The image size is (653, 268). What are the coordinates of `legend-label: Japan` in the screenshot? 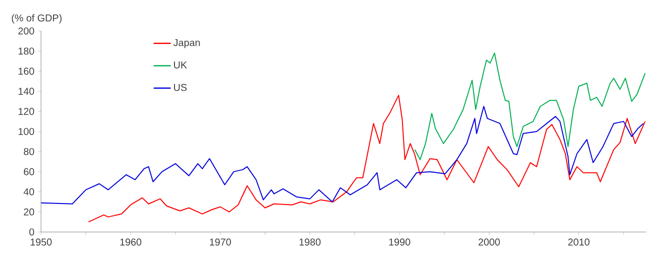 It's located at (186, 43).